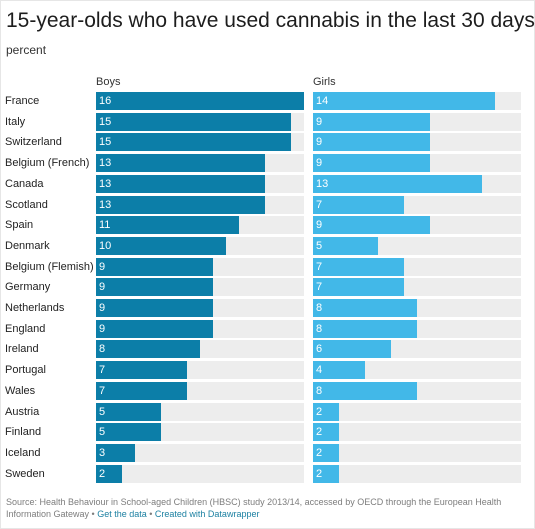 The image size is (535, 529). What do you see at coordinates (28, 287) in the screenshot?
I see `category-label: Germany` at bounding box center [28, 287].